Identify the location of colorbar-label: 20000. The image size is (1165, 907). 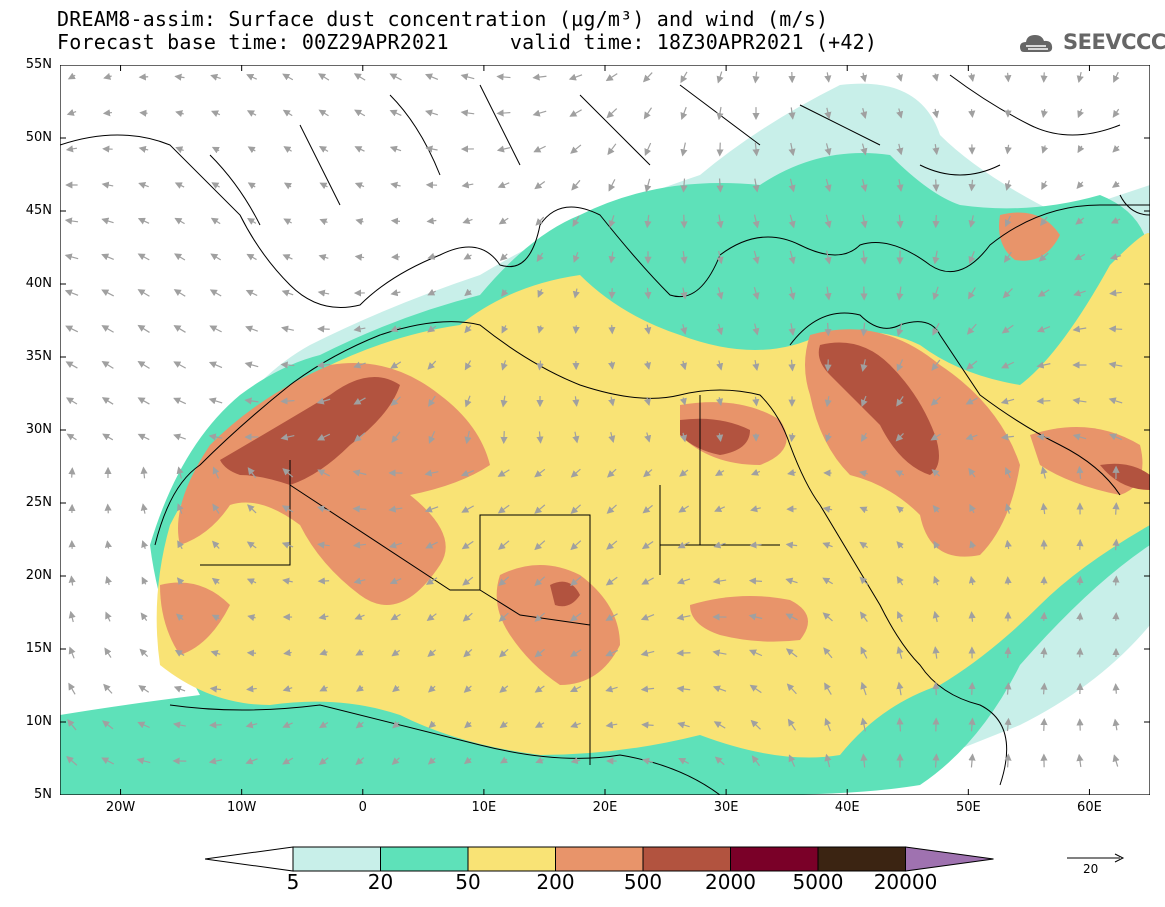
(905, 882).